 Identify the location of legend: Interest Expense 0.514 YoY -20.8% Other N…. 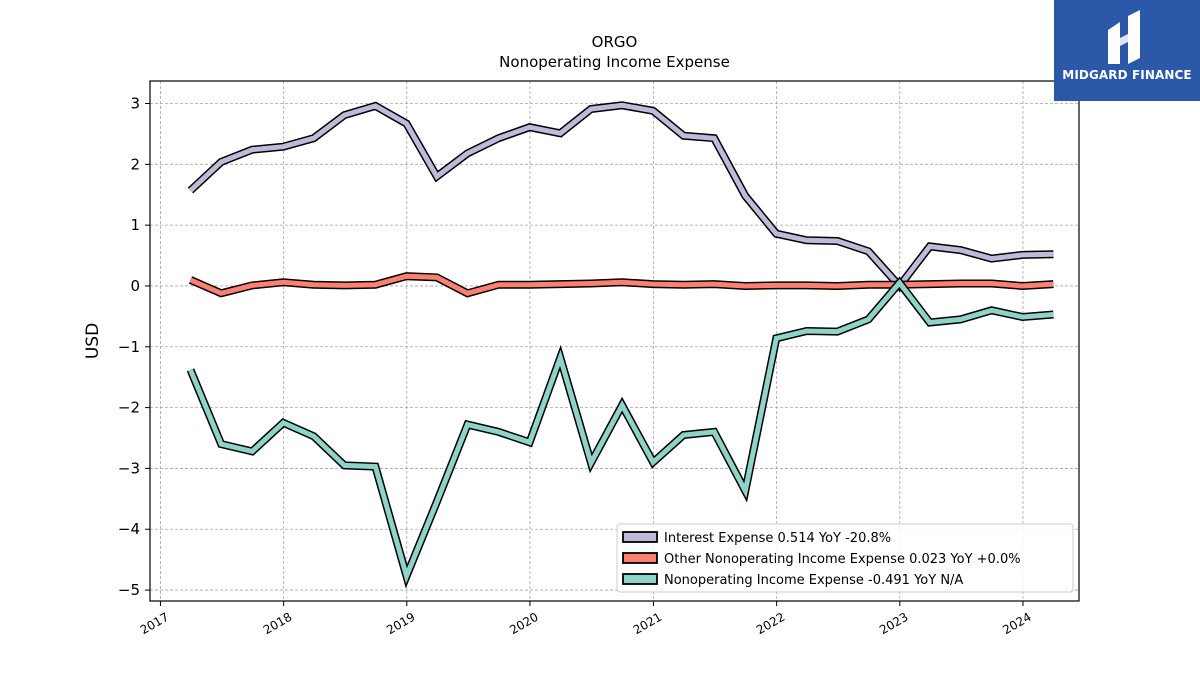
(845, 558).